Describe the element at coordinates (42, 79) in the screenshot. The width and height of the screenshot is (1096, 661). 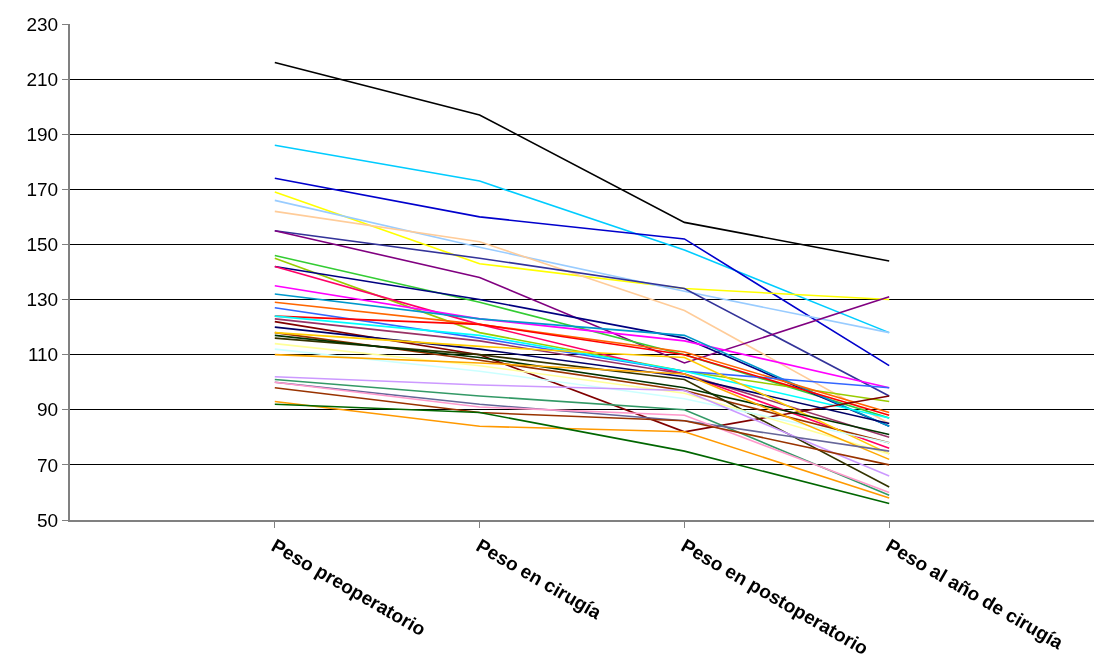
I see `y-tick-label: 210` at that location.